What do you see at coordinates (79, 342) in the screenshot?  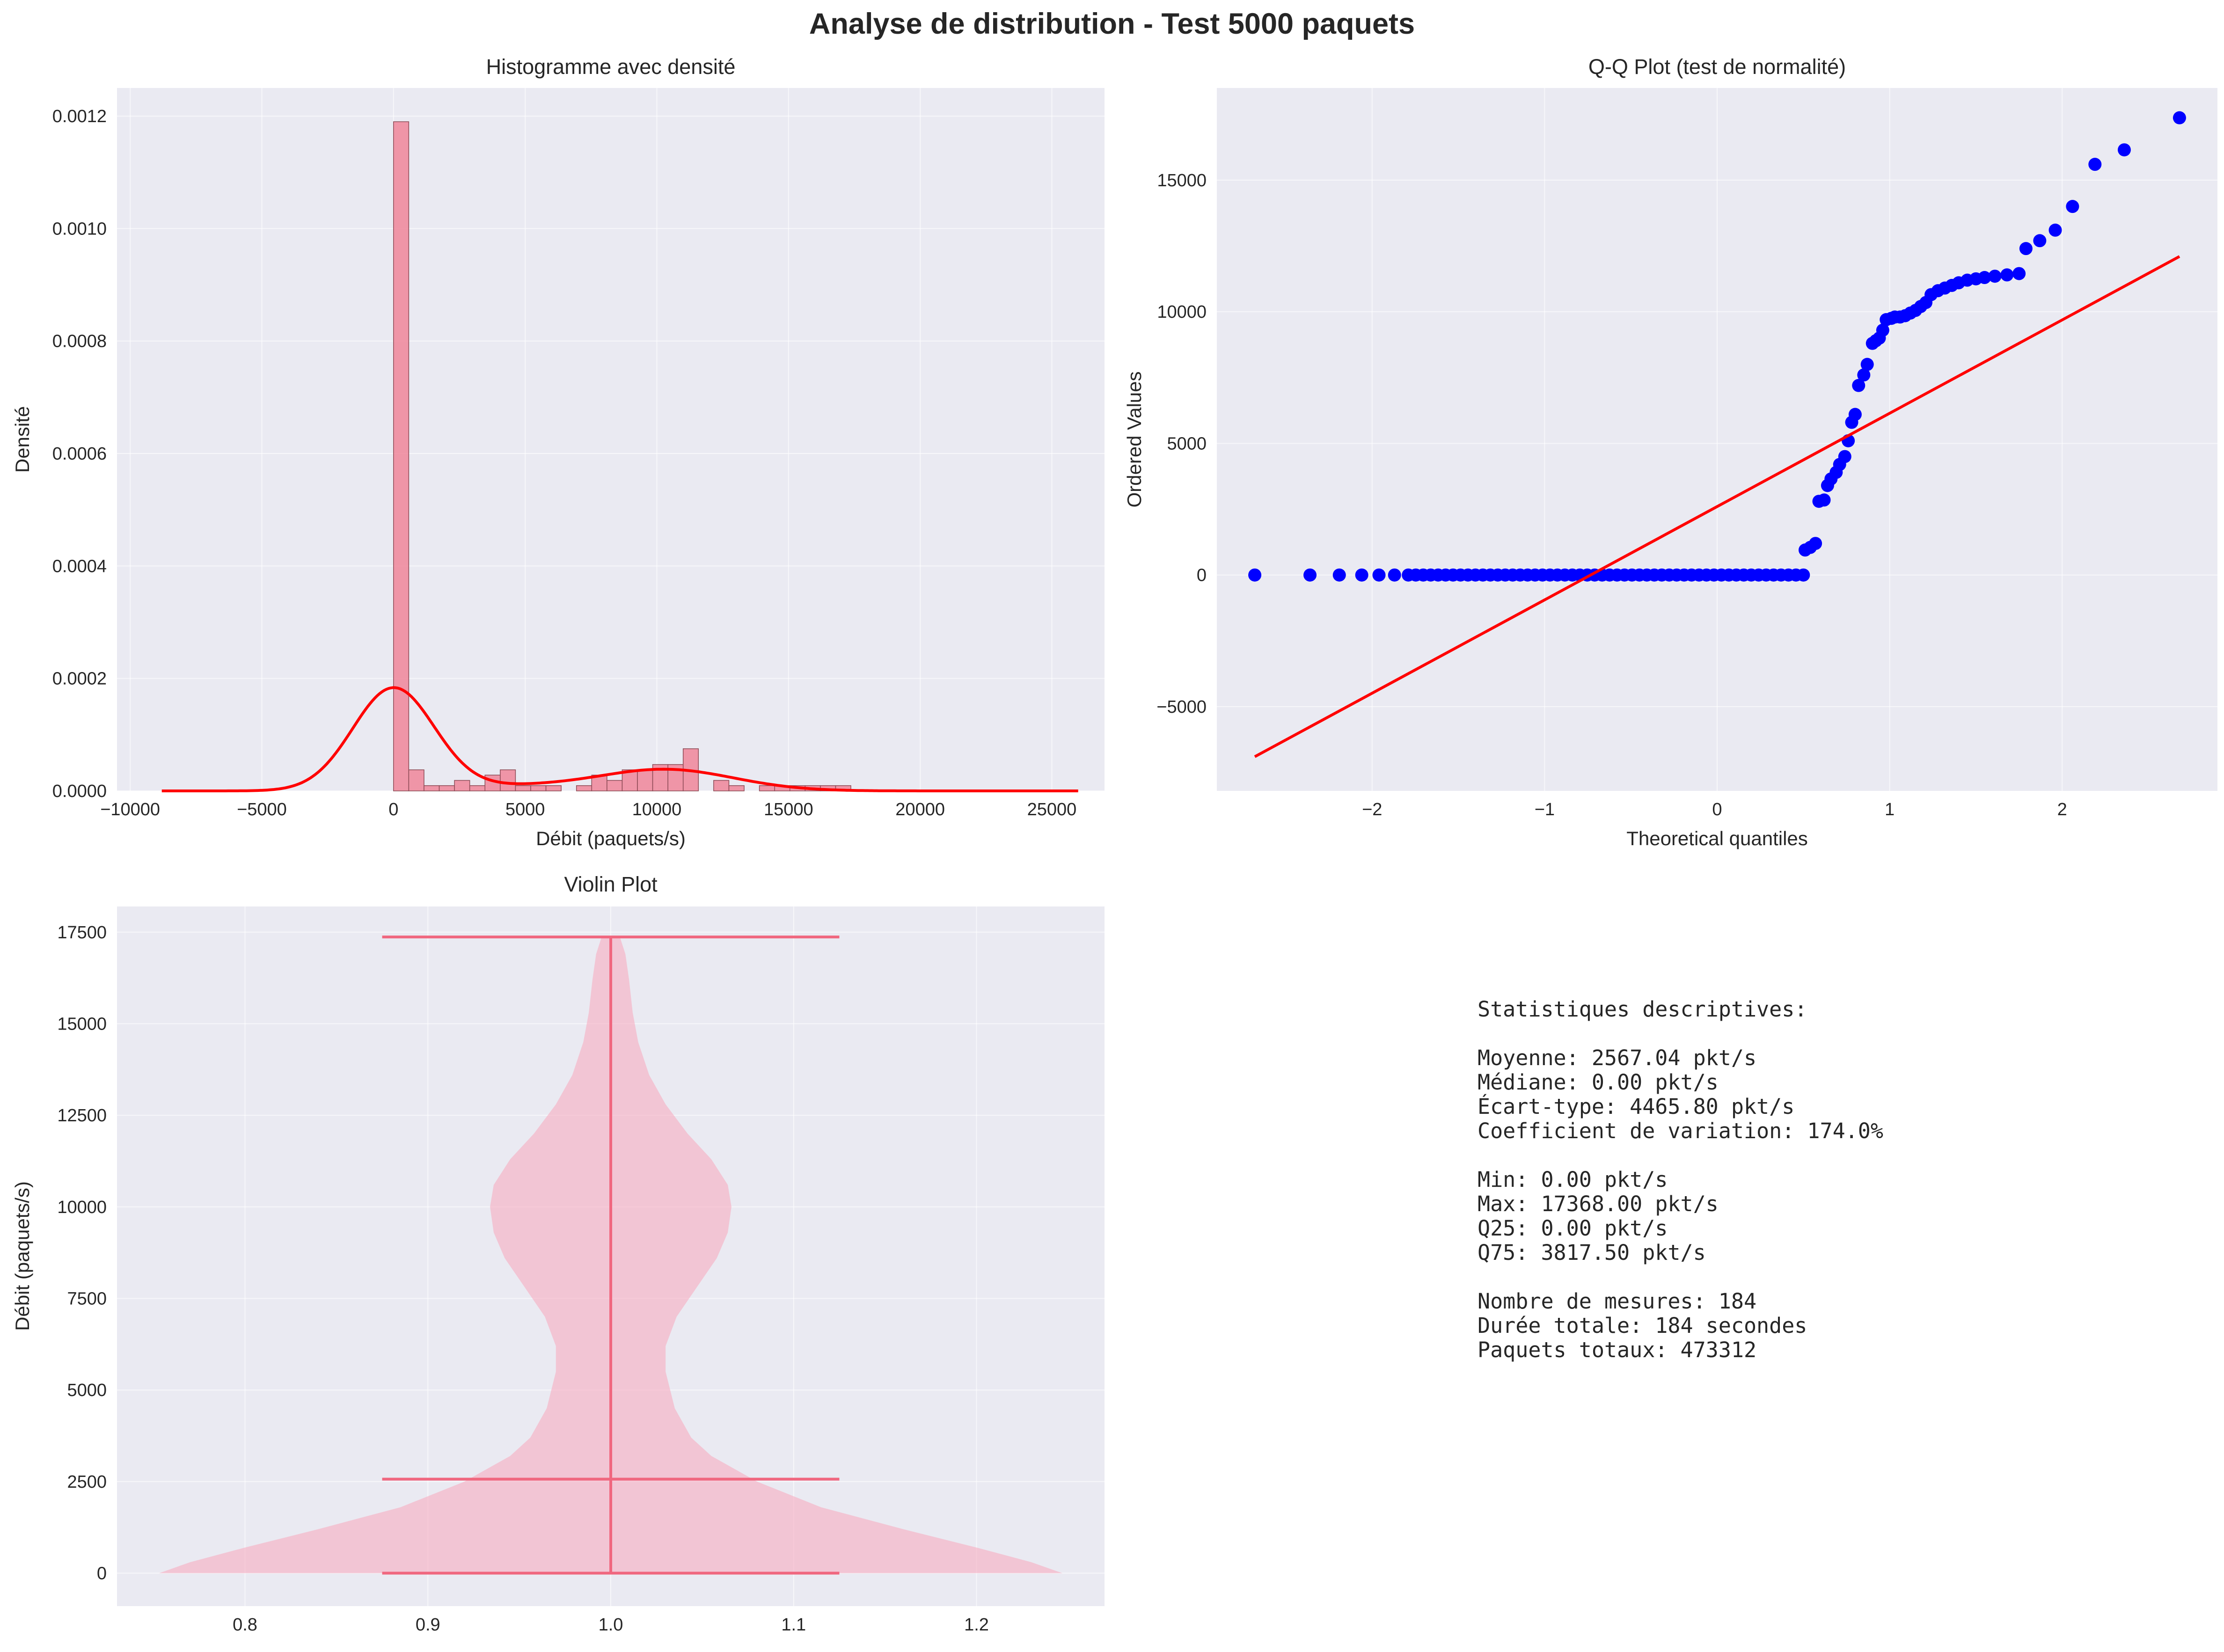 I see `y-tick-label: 0.0008` at bounding box center [79, 342].